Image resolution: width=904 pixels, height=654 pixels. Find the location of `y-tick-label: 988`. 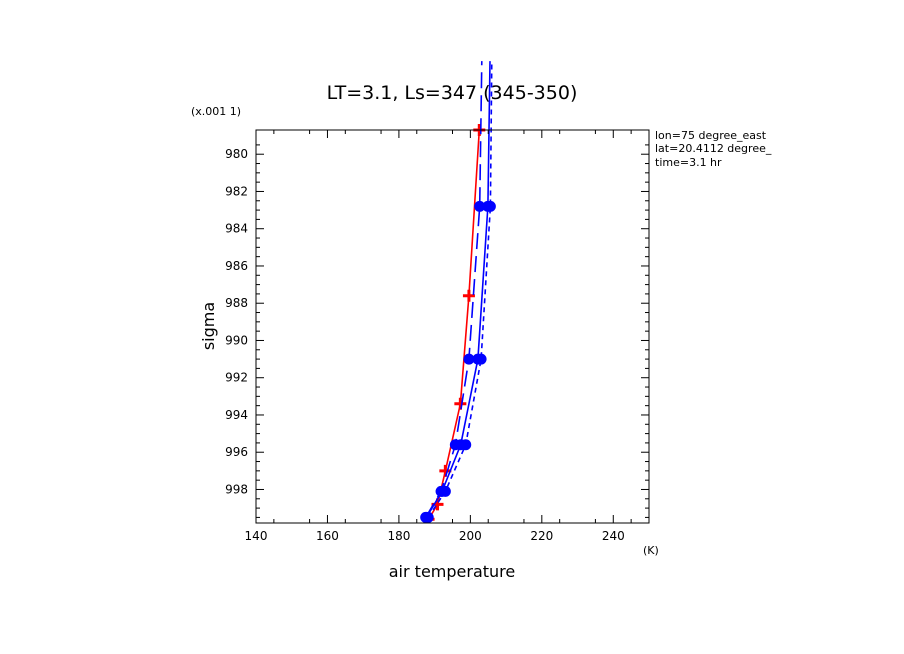

y-tick-label: 988 is located at coordinates (236, 303).